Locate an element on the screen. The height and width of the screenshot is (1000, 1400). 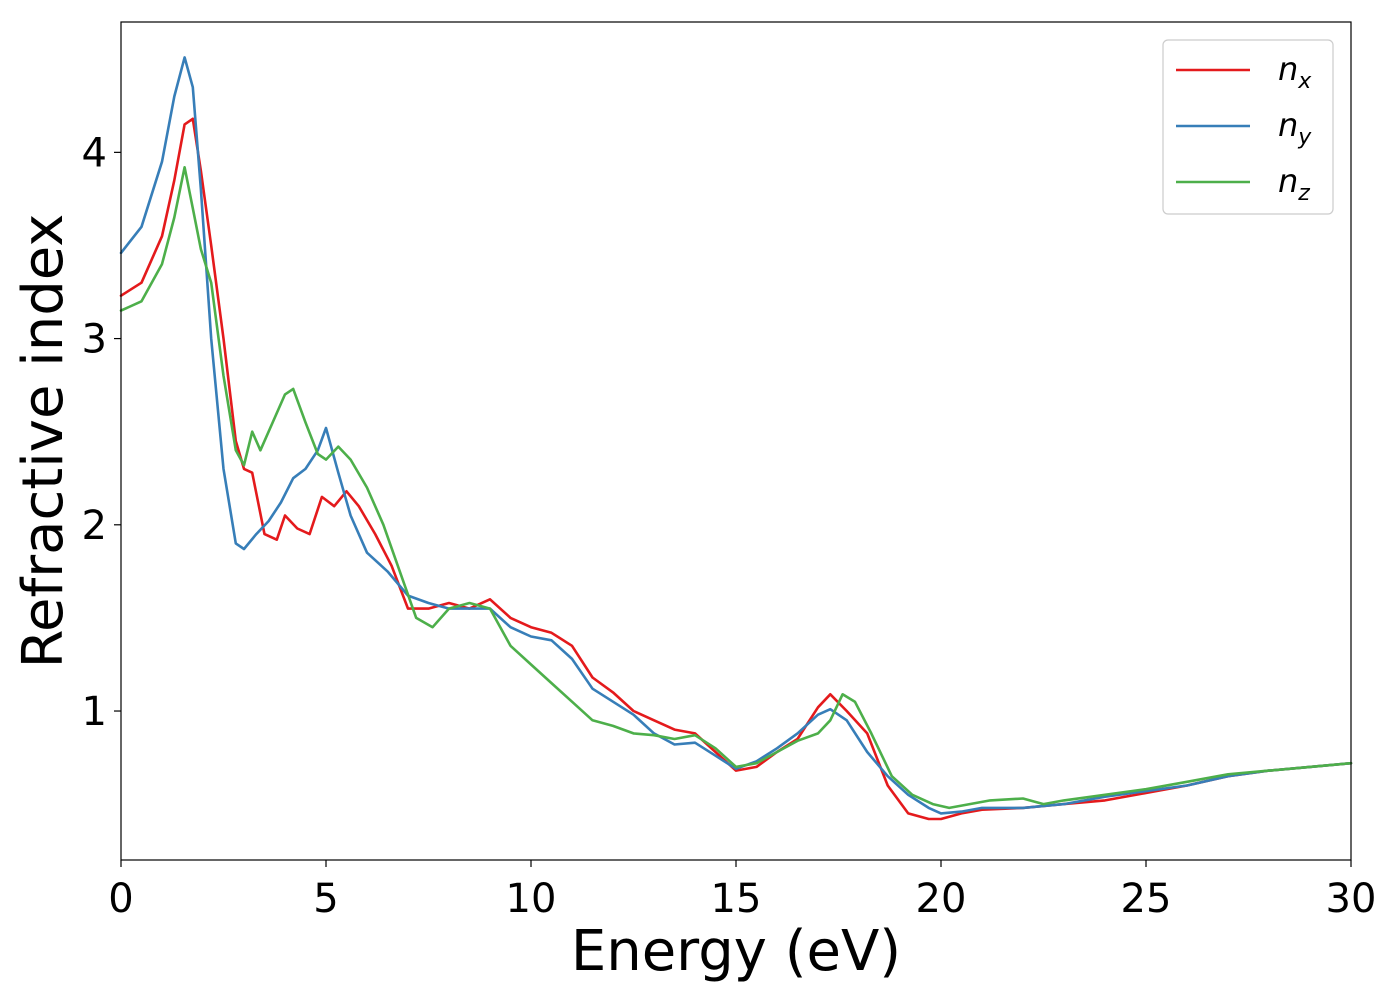
y-tick-label: 1 is located at coordinates (94, 712).